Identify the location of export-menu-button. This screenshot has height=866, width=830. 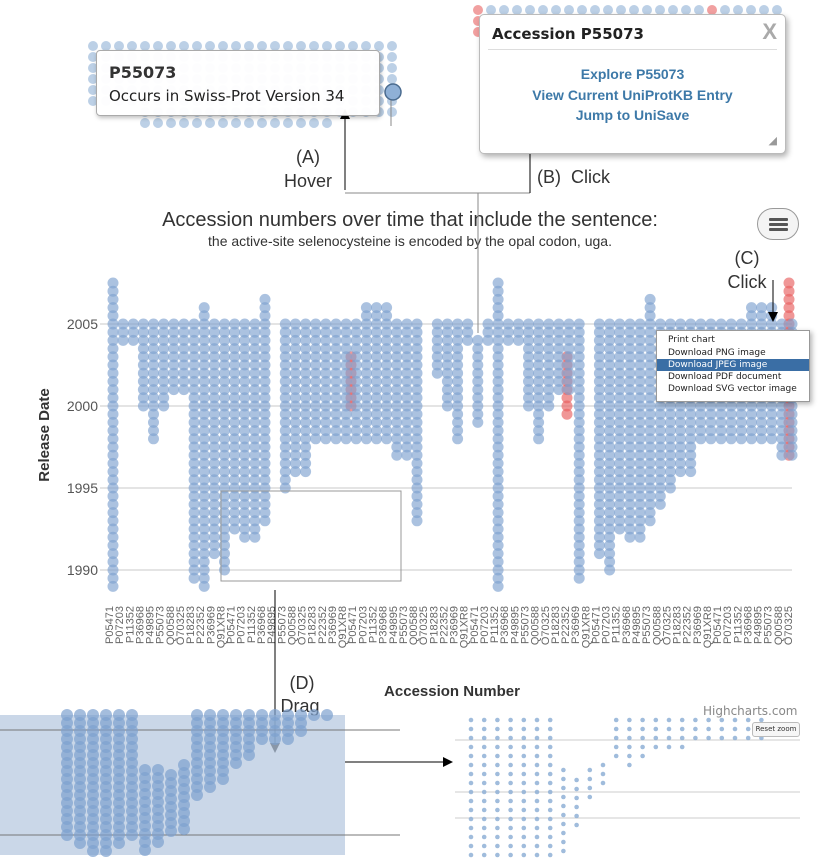
(778, 224).